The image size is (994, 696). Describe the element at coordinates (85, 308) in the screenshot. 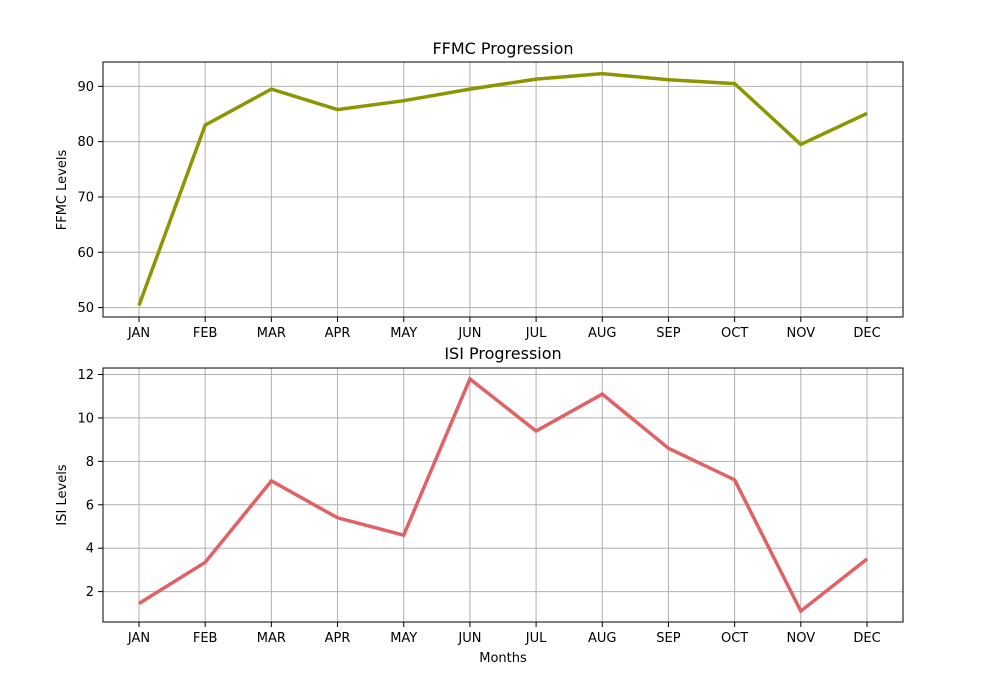

I see `y-tick-label: 50` at that location.